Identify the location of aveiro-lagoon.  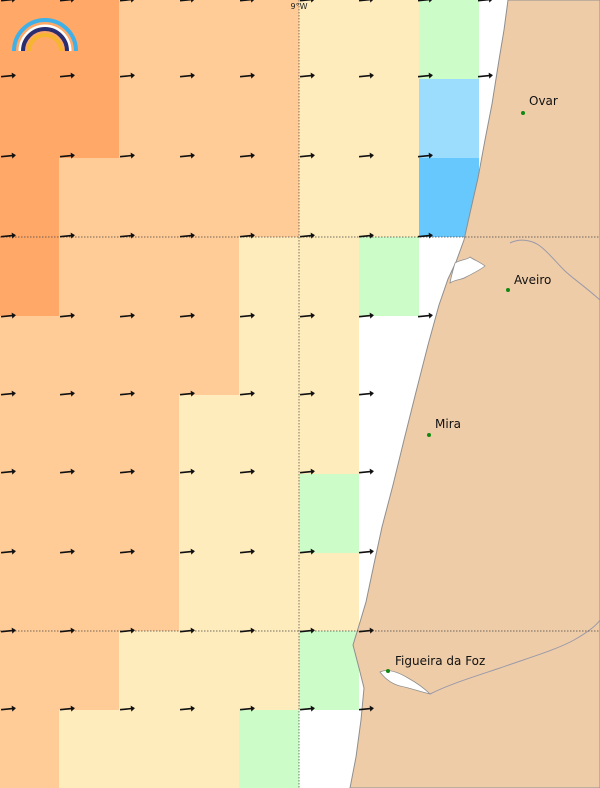
(467, 270).